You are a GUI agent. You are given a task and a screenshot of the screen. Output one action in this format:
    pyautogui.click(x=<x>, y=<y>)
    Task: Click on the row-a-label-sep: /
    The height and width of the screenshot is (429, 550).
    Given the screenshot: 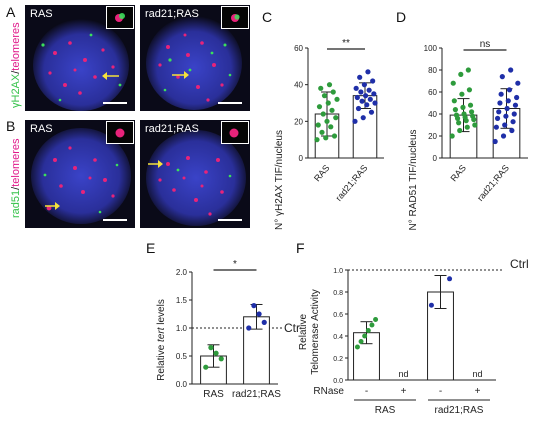 What is the action you would take?
    pyautogui.click(x=16, y=72)
    